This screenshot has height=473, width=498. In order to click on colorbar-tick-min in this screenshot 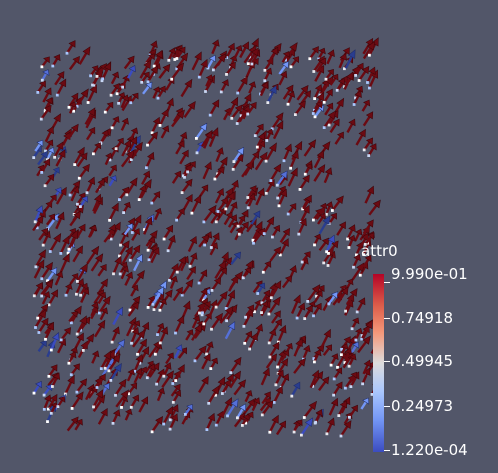, I will do `click(387, 450)`.